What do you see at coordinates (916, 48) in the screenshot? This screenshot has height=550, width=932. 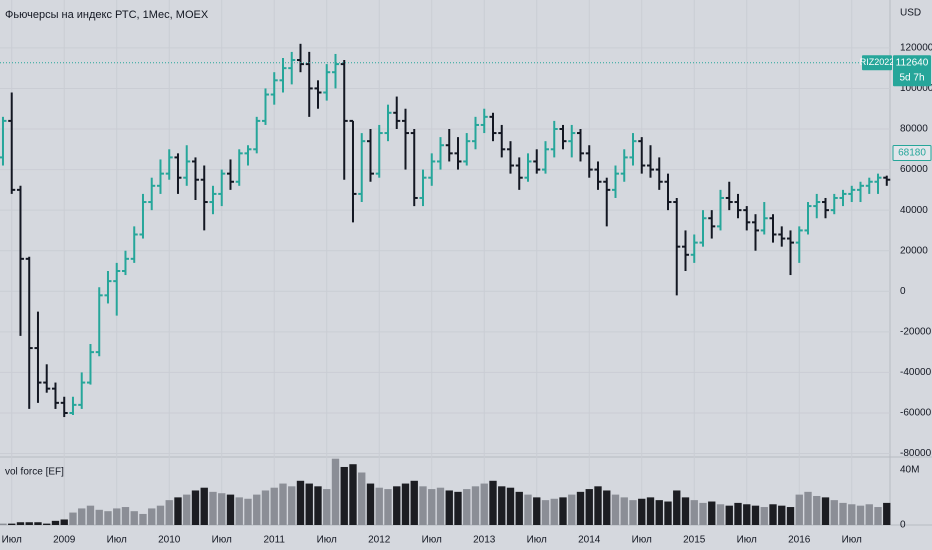 I see `y-tick-label: 120000` at bounding box center [916, 48].